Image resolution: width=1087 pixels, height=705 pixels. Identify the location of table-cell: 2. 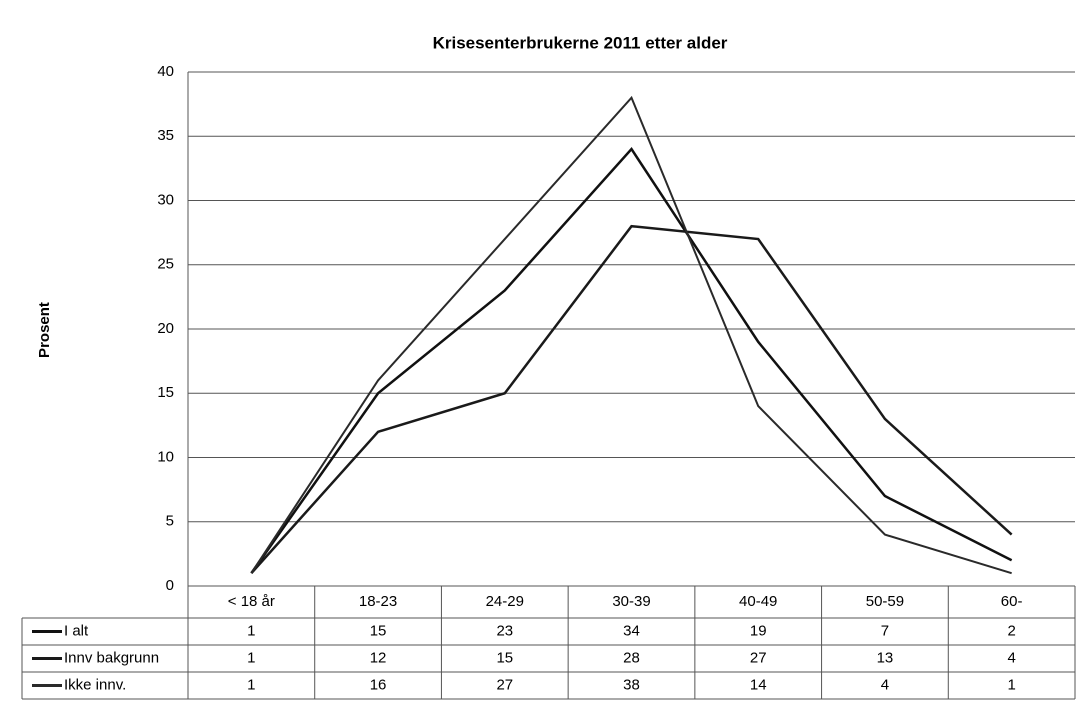
(1011, 630).